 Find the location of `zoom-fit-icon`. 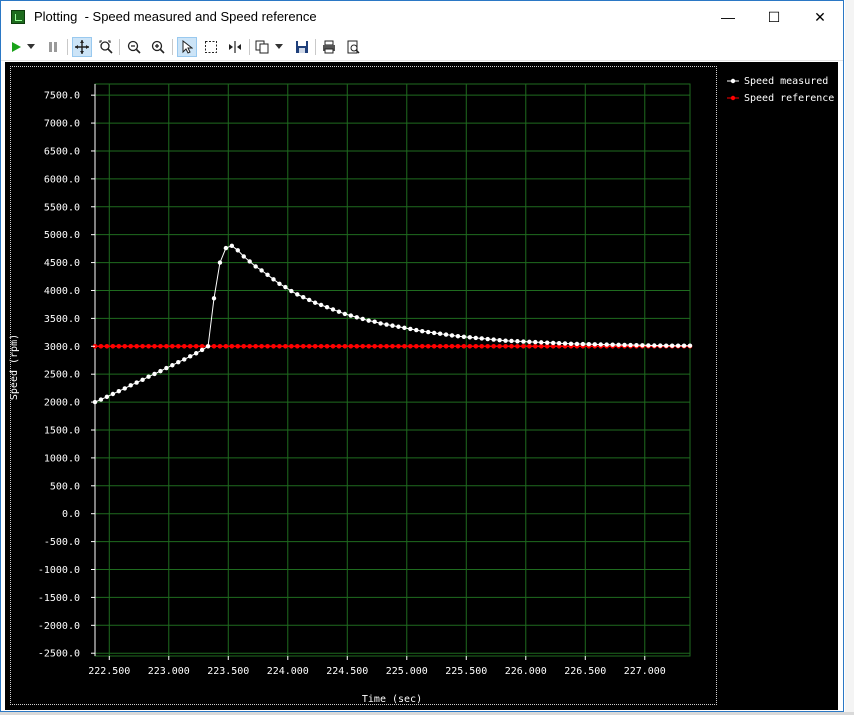

zoom-fit-icon is located at coordinates (106, 47).